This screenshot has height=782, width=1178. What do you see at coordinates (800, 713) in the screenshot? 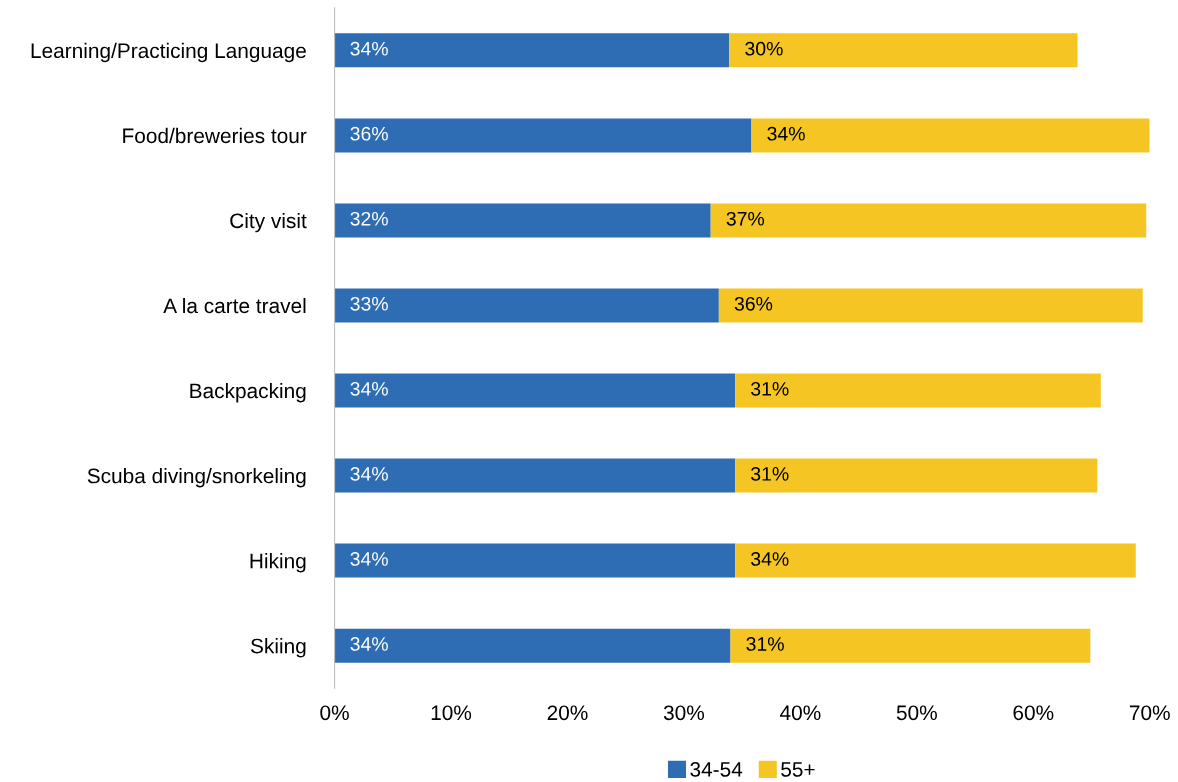
I see `x-tick-label: 40%` at bounding box center [800, 713].